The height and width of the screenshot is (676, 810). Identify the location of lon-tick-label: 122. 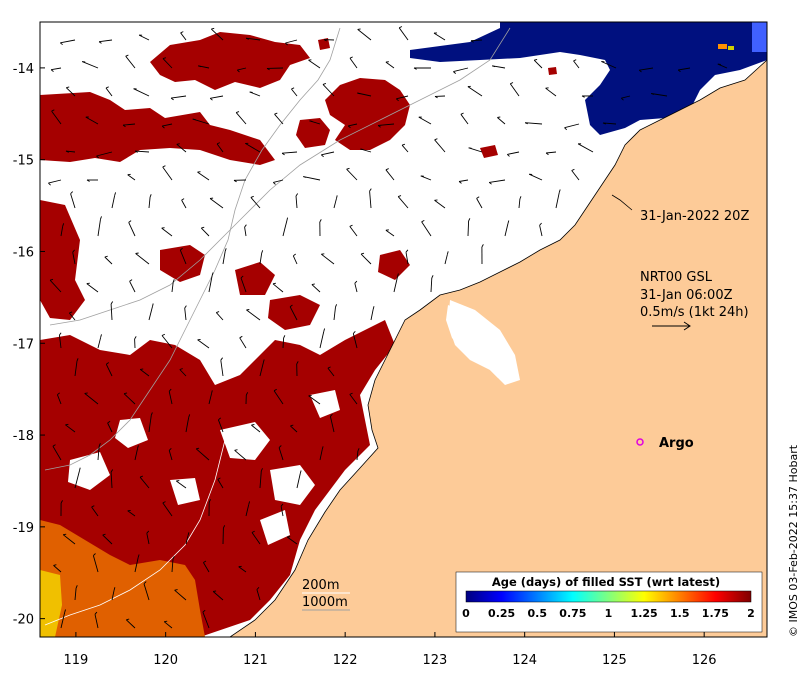
(345, 660).